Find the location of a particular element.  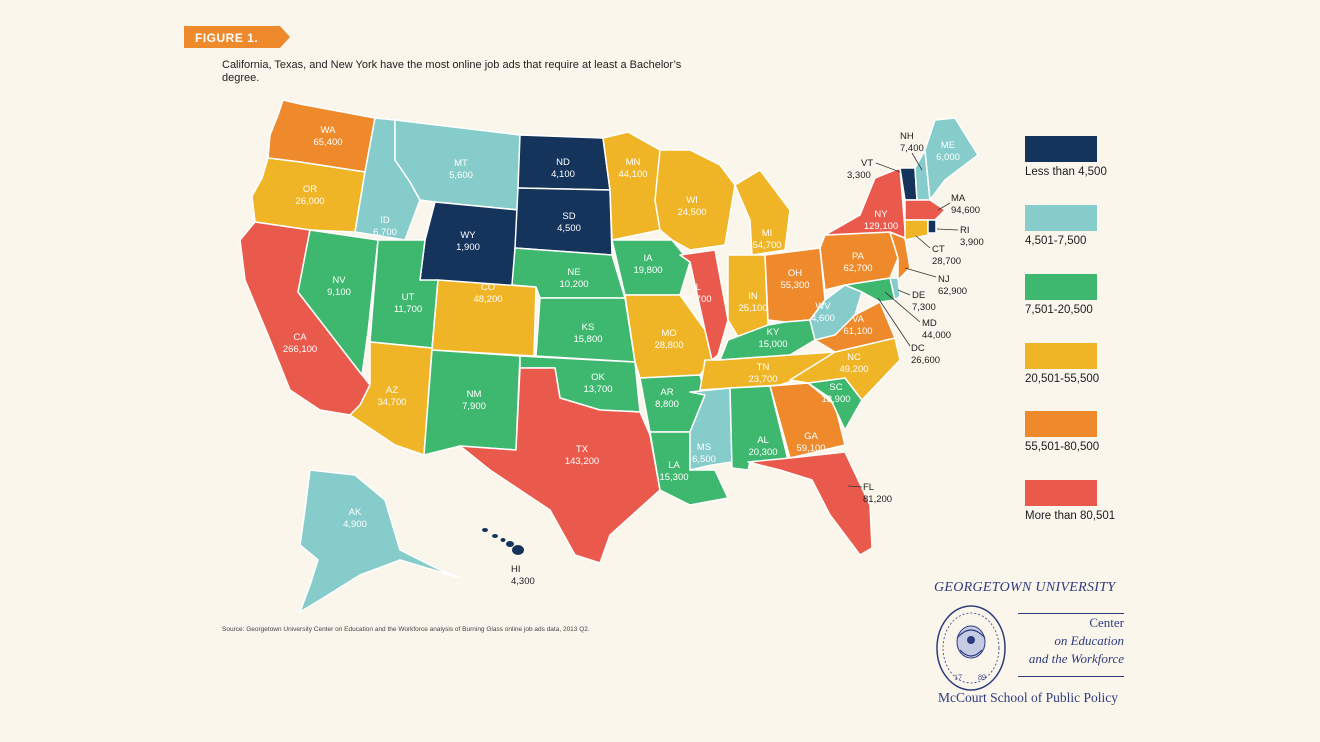

label-SC: SC 13,900 is located at coordinates (835, 393).